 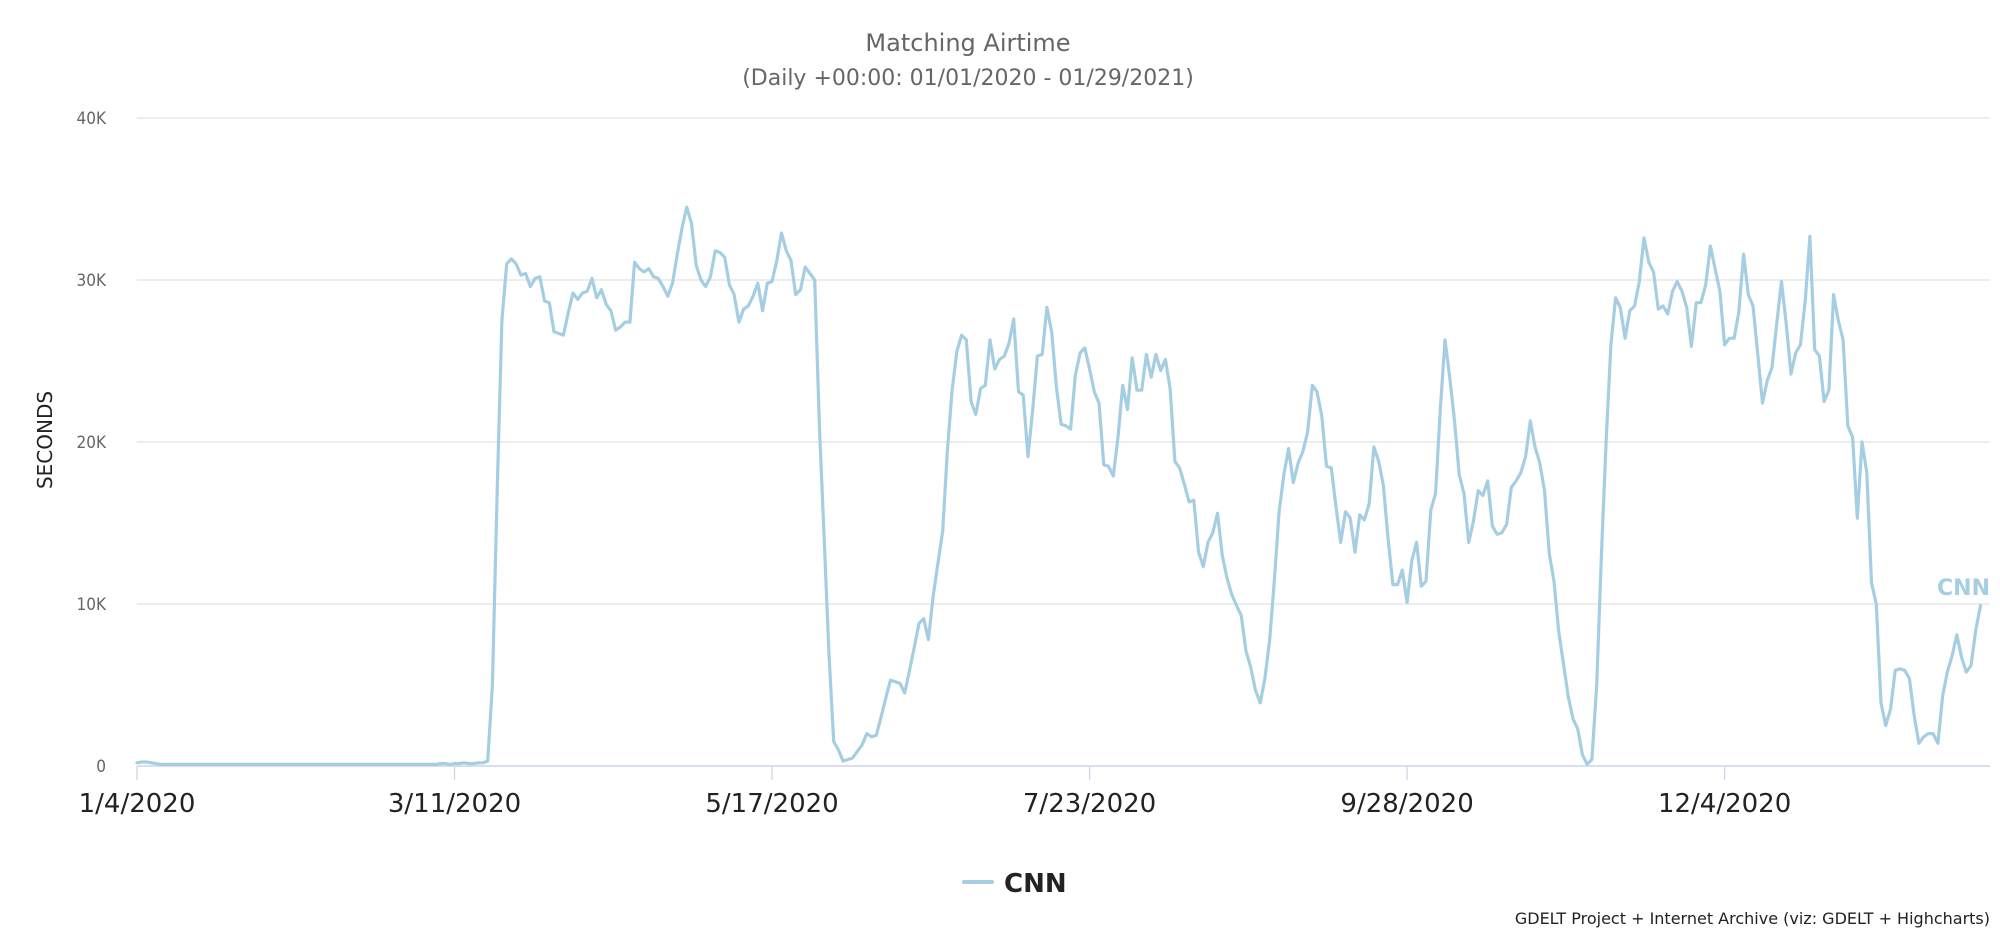 What do you see at coordinates (101, 767) in the screenshot?
I see `y-tick-label: 0` at bounding box center [101, 767].